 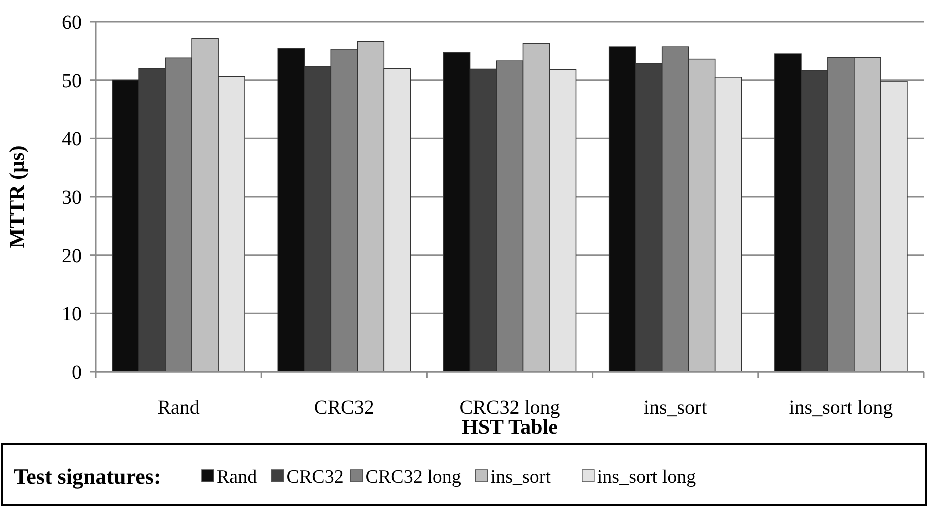 What do you see at coordinates (344, 408) in the screenshot?
I see `x-tick-label: CRC32` at bounding box center [344, 408].